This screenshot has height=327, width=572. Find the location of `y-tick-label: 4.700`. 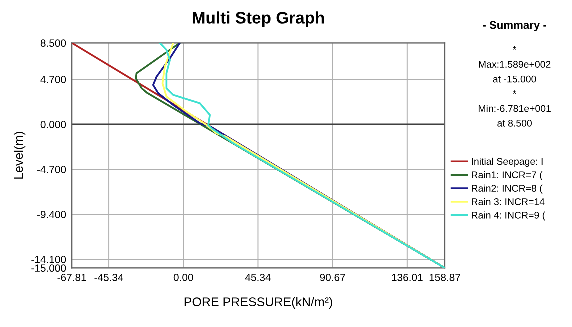

y-tick-label: 4.700 is located at coordinates (53, 80).